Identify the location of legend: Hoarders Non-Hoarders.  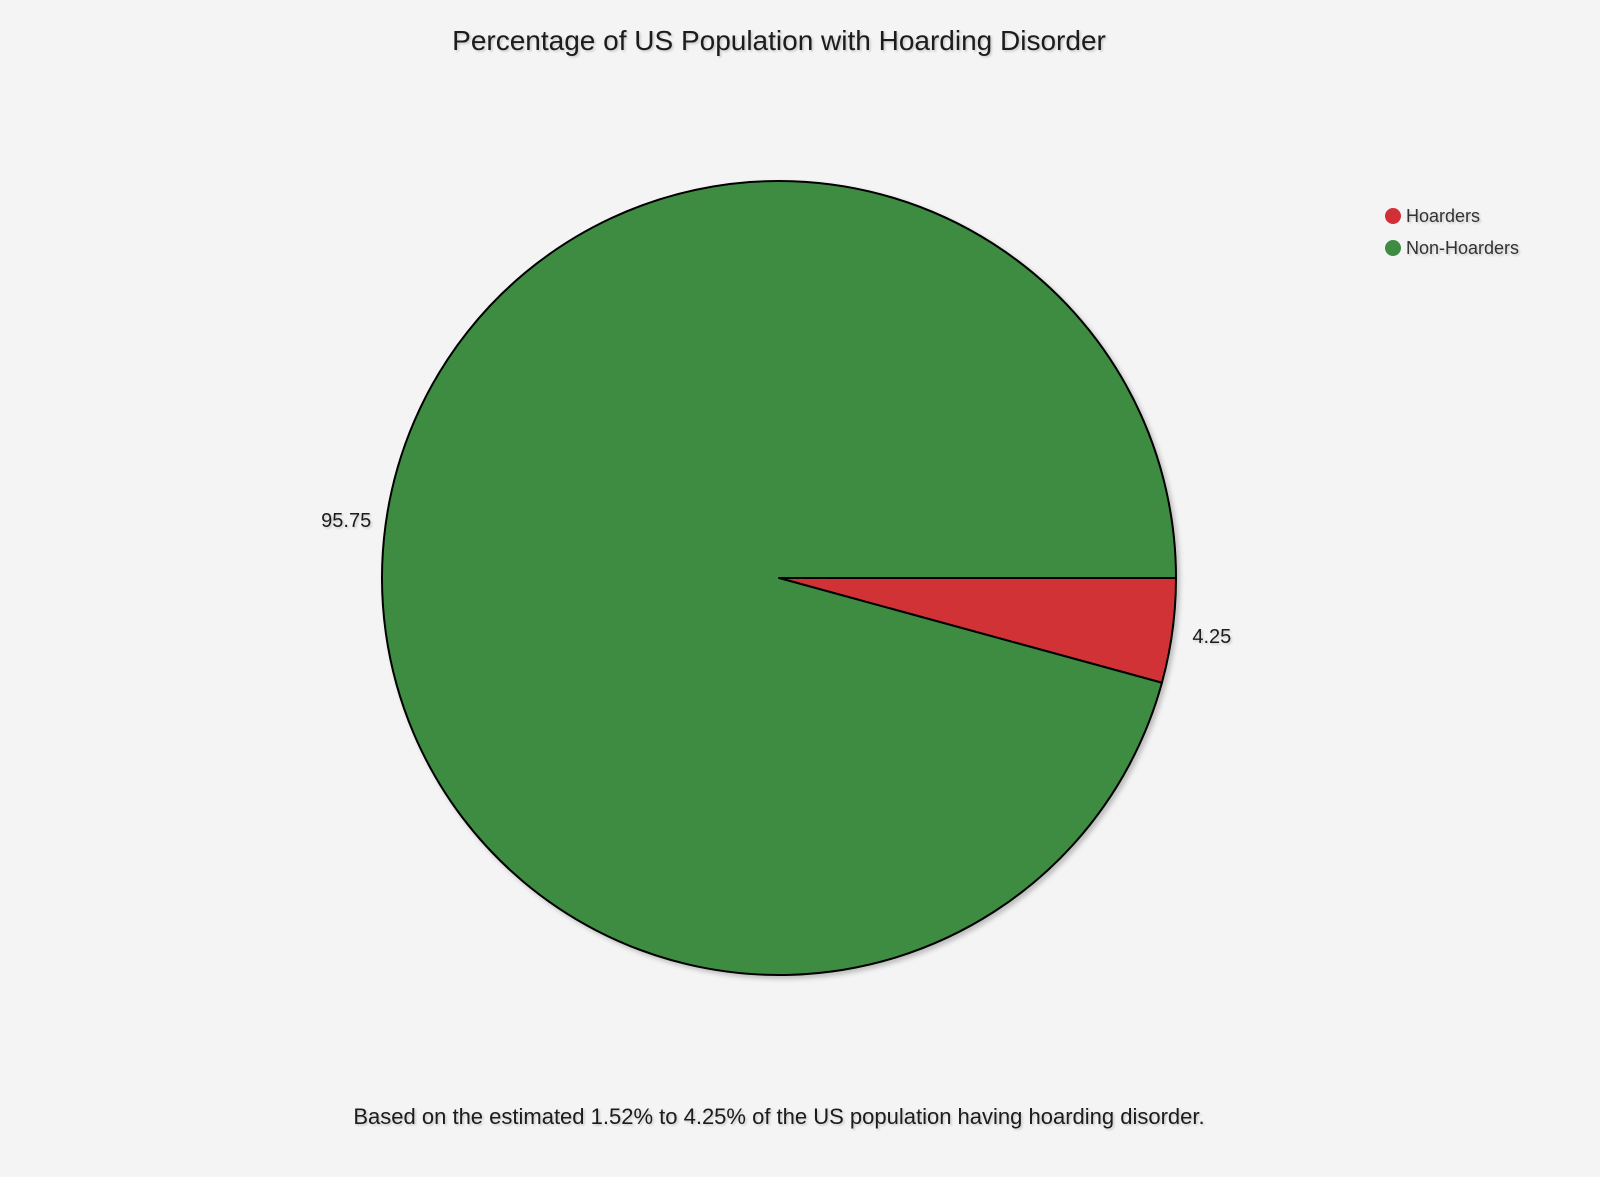
(1452, 232).